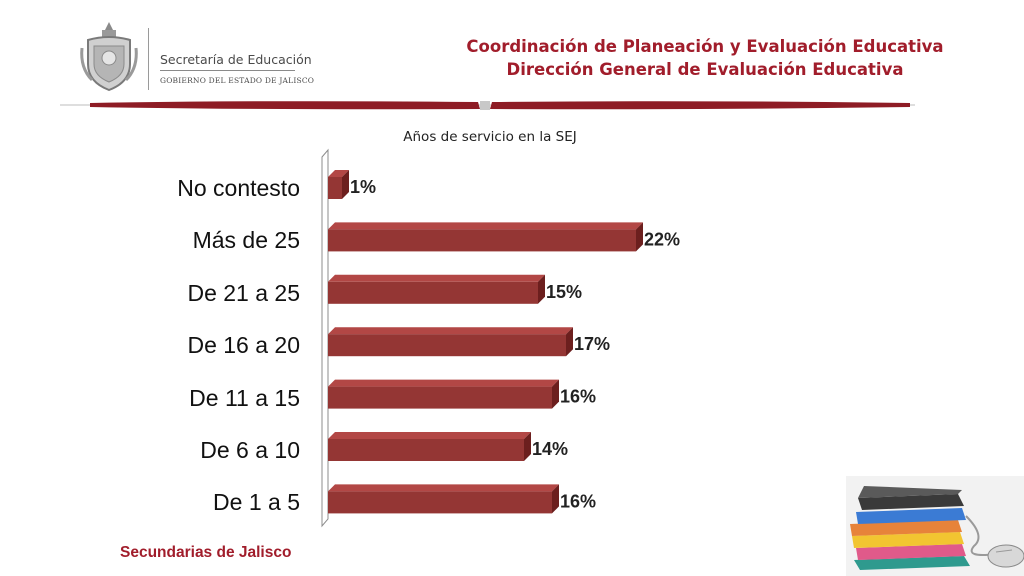 The height and width of the screenshot is (576, 1024). I want to click on category-label: Más de 25, so click(246, 240).